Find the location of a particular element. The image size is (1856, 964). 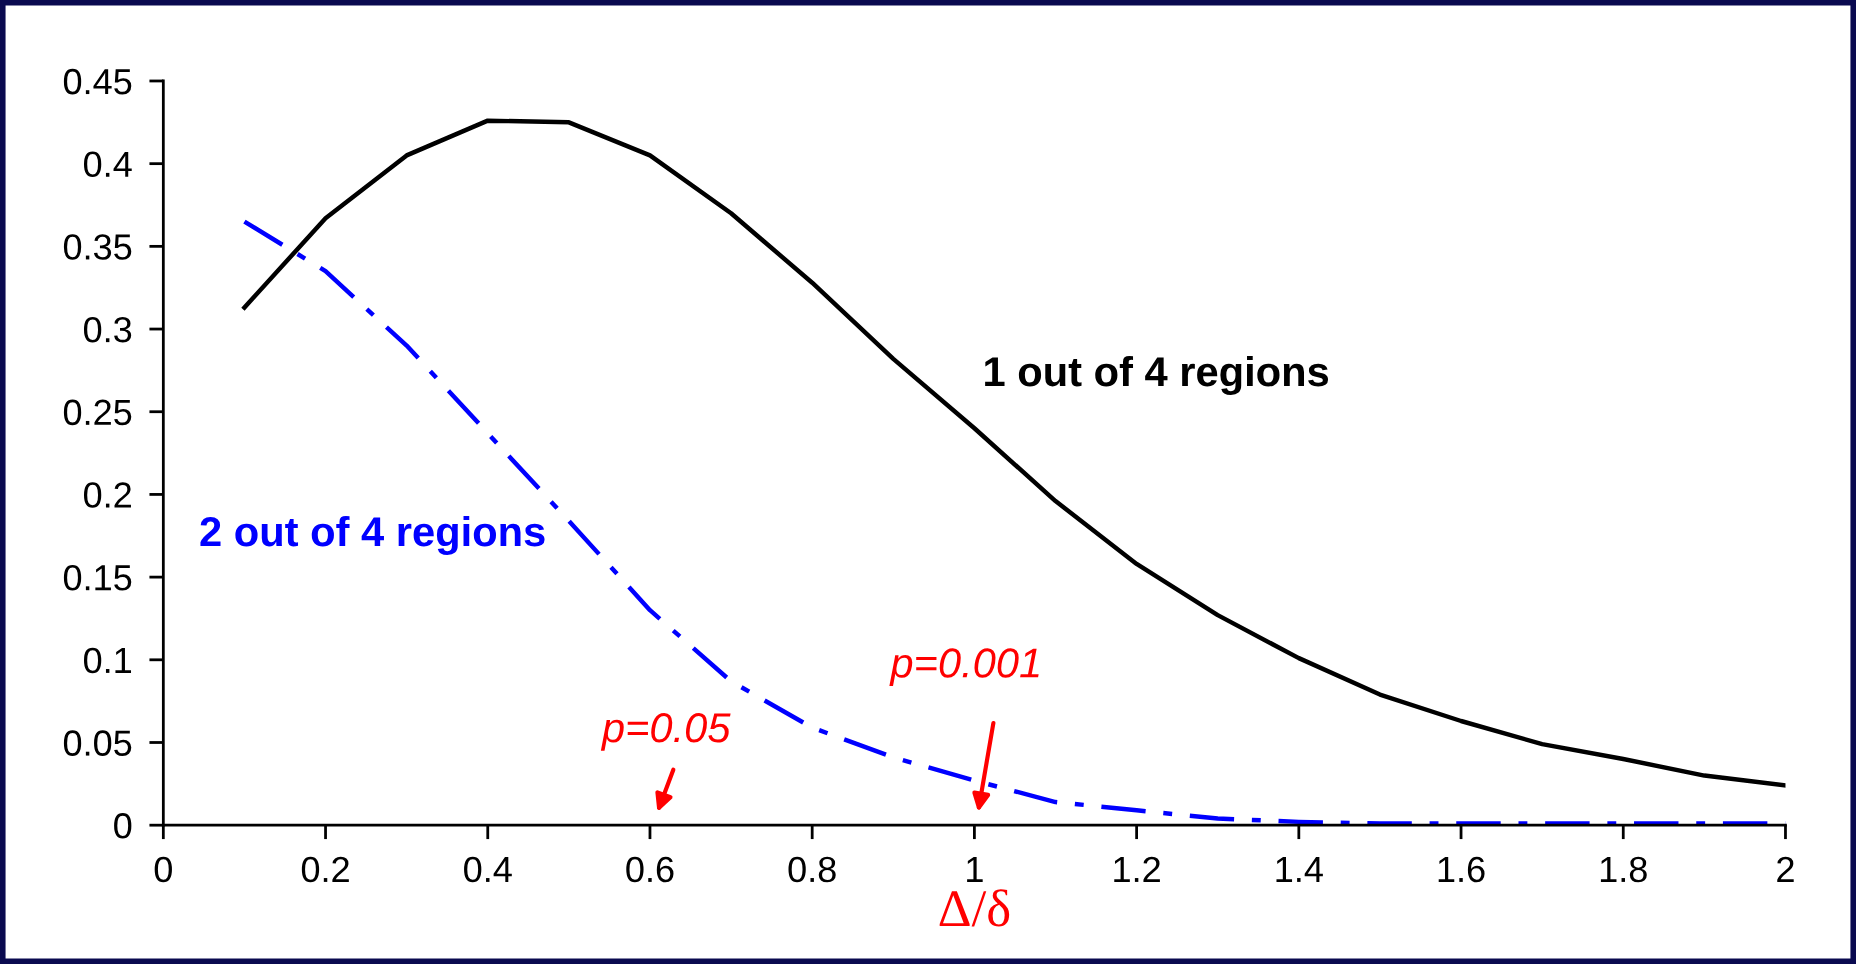

x-tick-label: 0.6 is located at coordinates (650, 869).